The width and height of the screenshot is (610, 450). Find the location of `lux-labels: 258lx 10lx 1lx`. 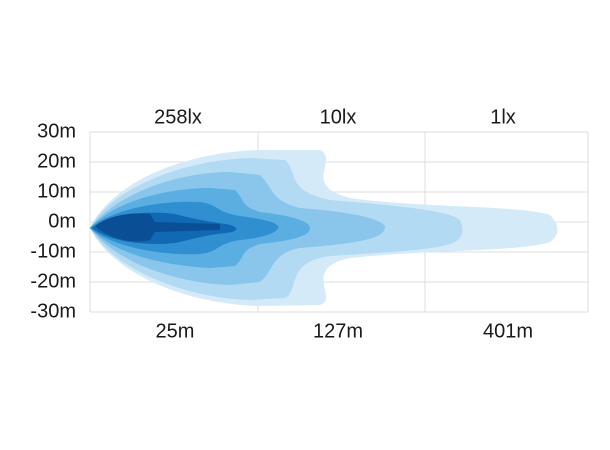

lux-labels: 258lx 10lx 1lx is located at coordinates (335, 117).